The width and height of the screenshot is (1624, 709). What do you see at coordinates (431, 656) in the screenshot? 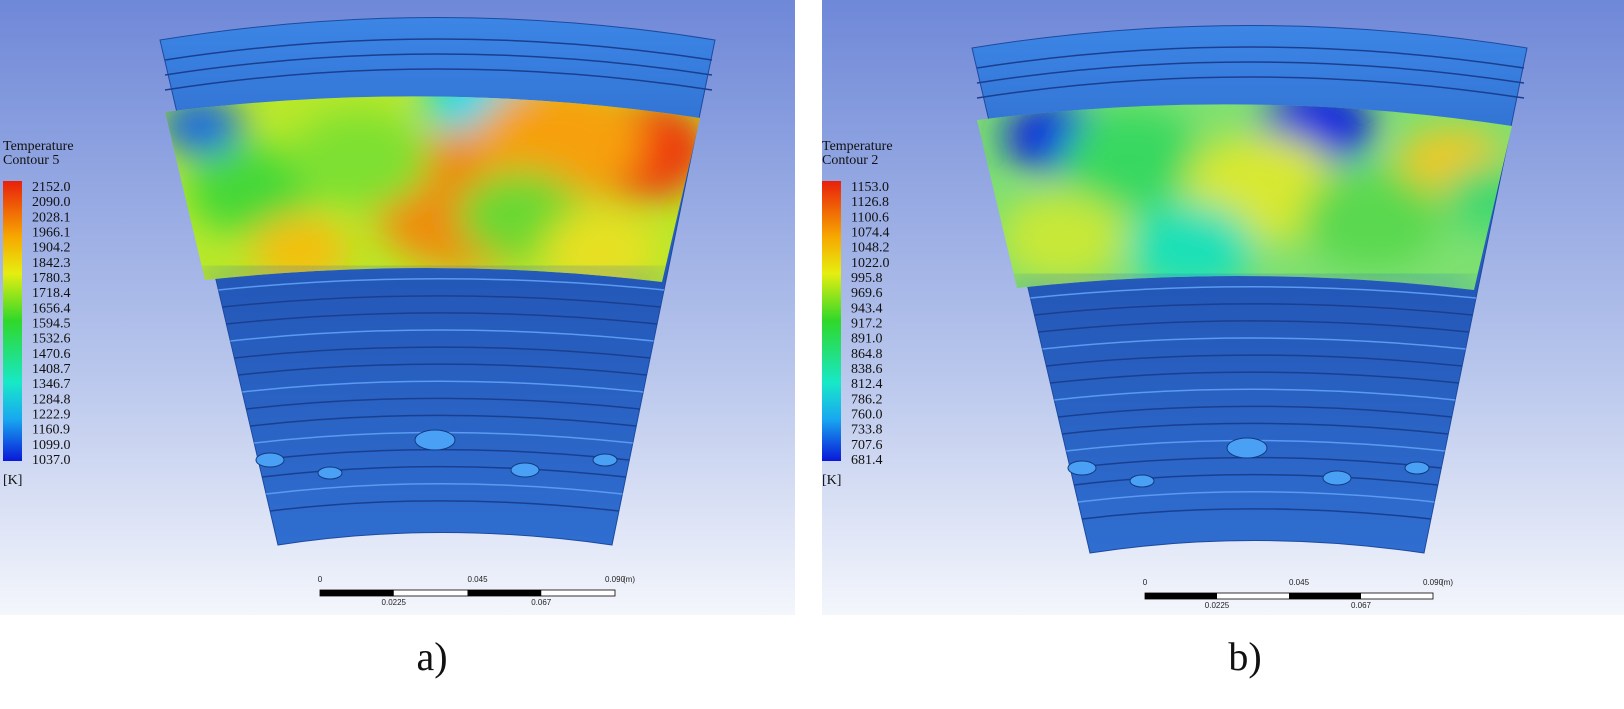
I see `panel-caption: a)` at bounding box center [431, 656].